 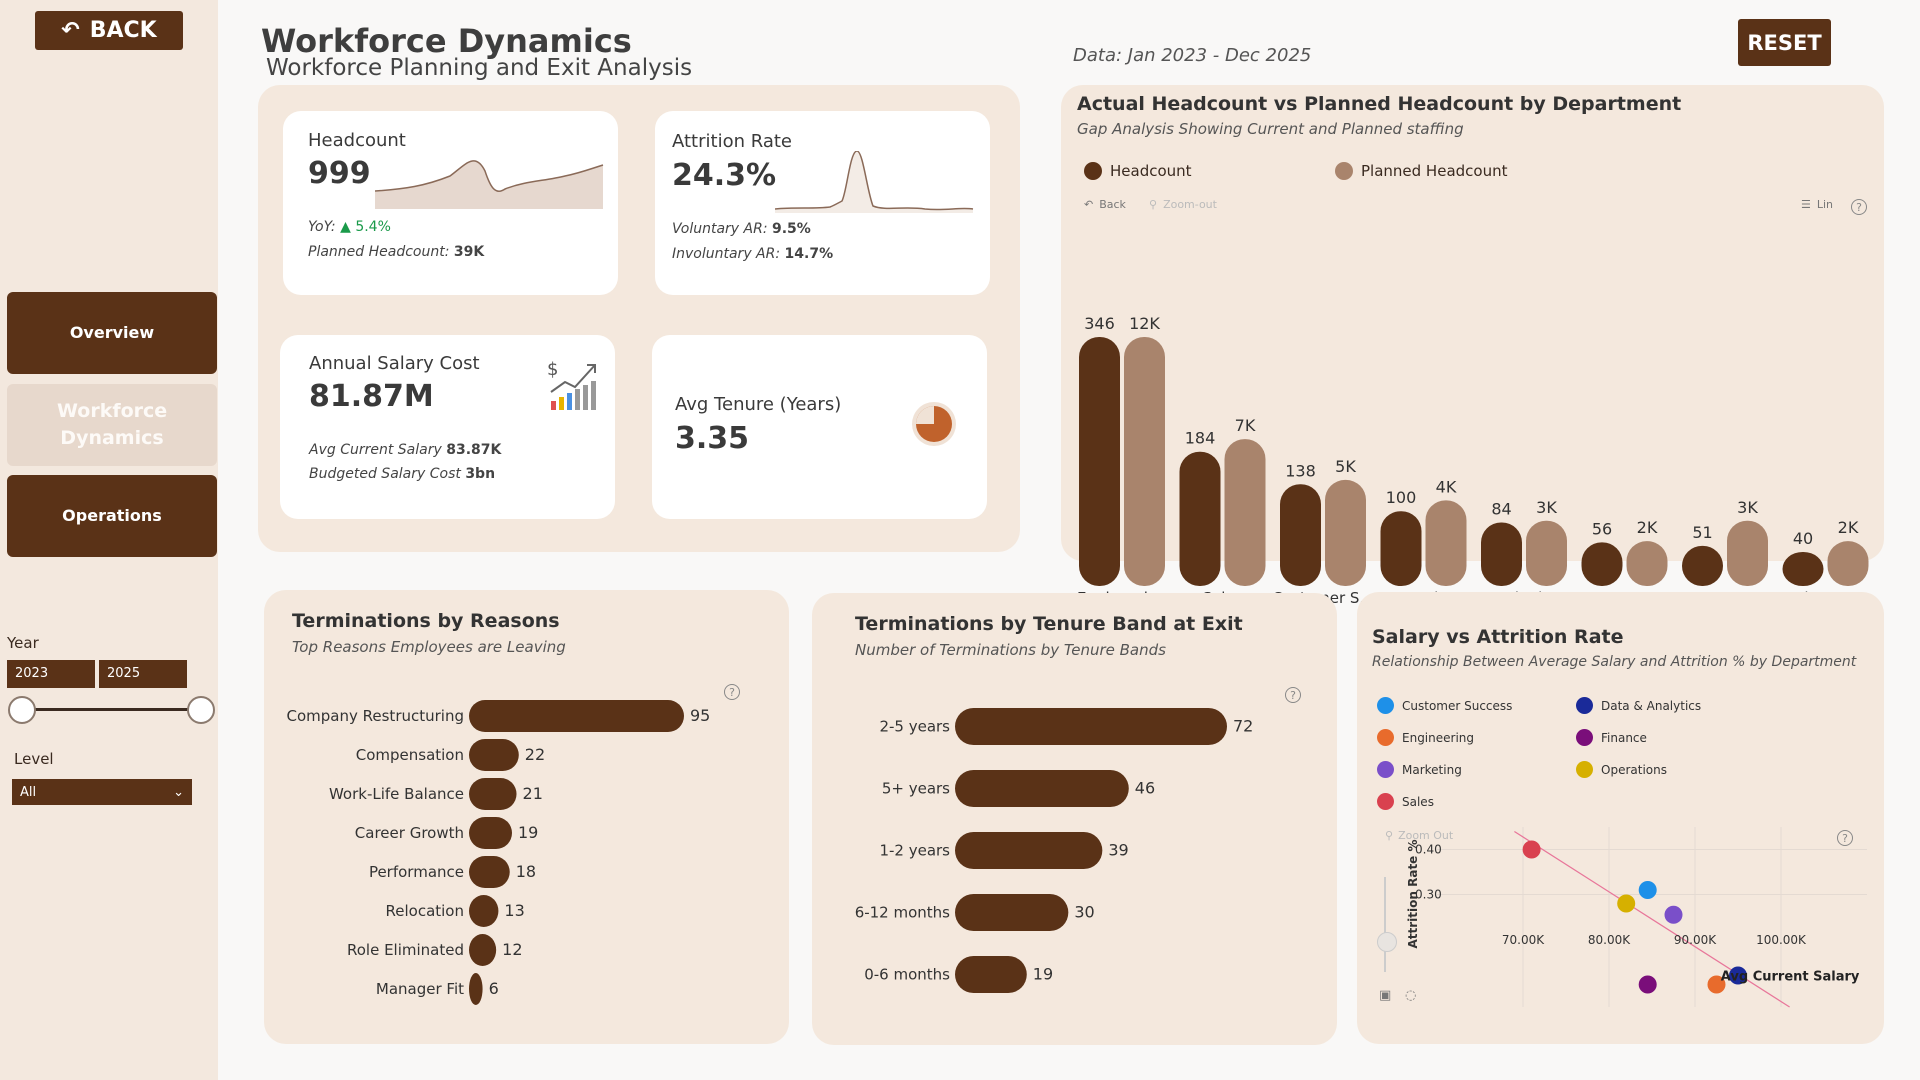 What do you see at coordinates (535, 754) in the screenshot?
I see `data-label: 22` at bounding box center [535, 754].